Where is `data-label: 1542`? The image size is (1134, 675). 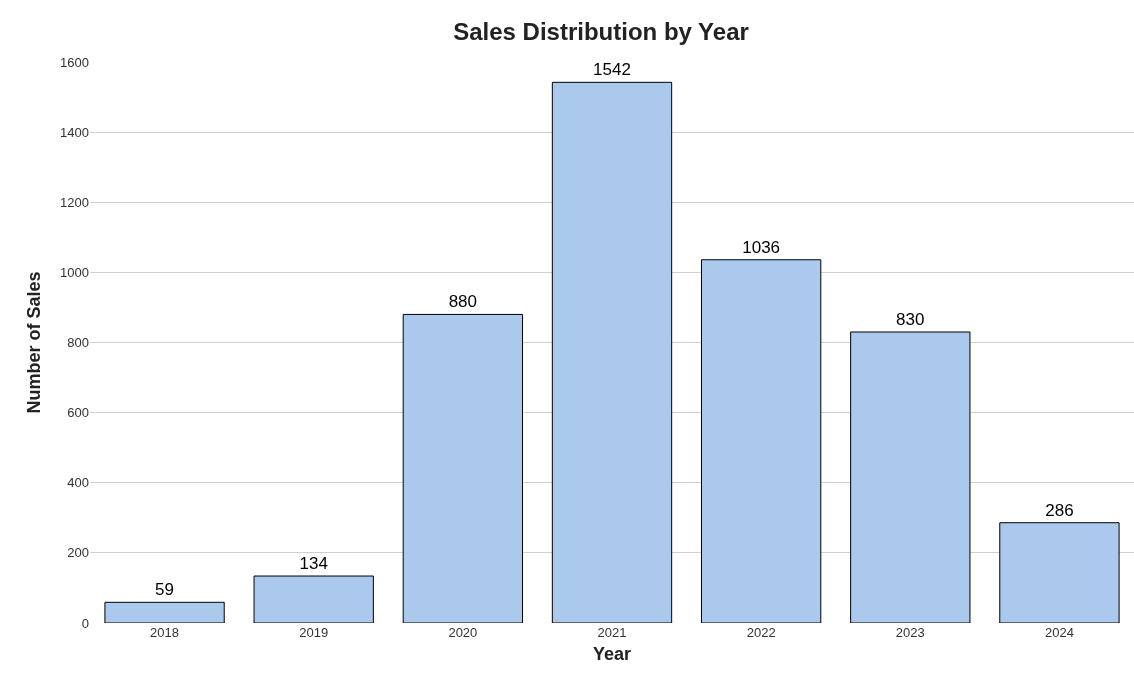
data-label: 1542 is located at coordinates (612, 70).